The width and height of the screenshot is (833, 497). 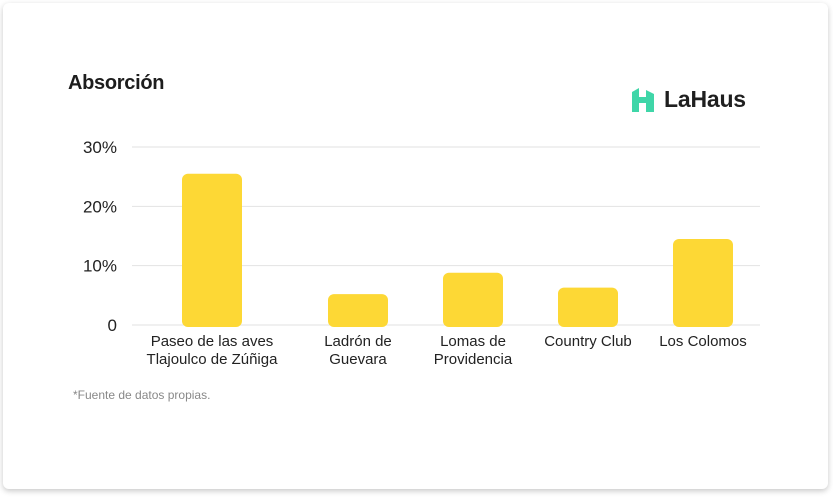 I want to click on x-tick-label: Paseo de las aves Tlajoulco de Zúñiga, so click(x=213, y=350).